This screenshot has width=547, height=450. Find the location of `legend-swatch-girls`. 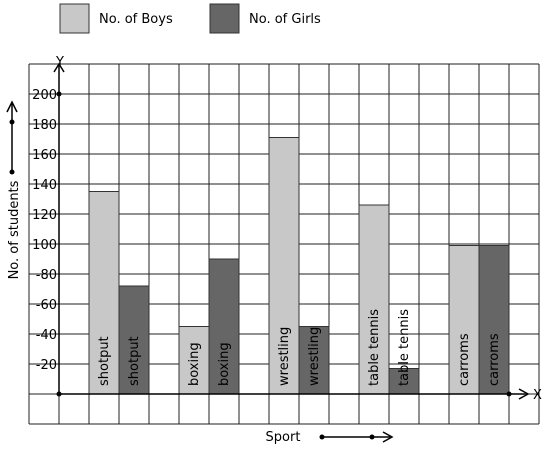

legend-swatch-girls is located at coordinates (224, 18).